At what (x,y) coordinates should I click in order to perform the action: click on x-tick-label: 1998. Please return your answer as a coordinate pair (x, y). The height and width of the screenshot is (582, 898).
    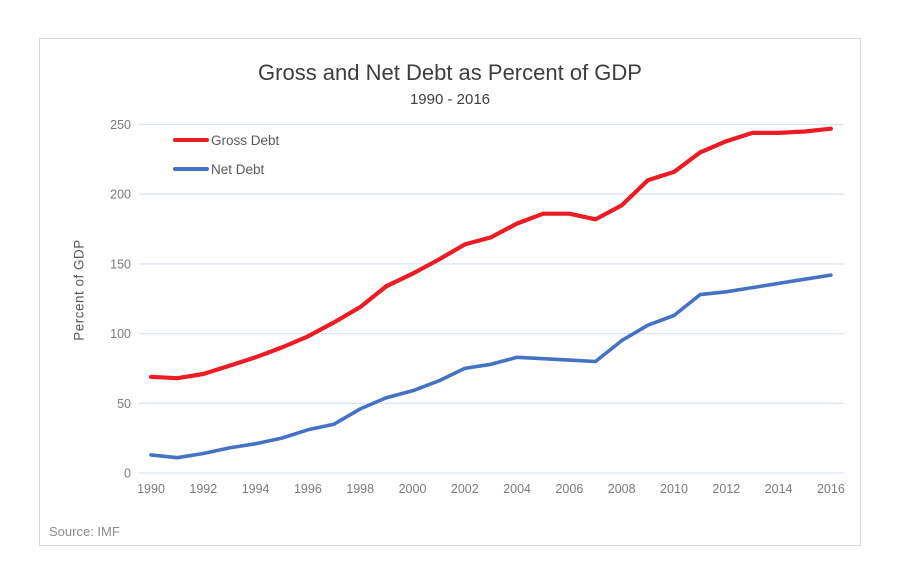
    Looking at the image, I should click on (360, 489).